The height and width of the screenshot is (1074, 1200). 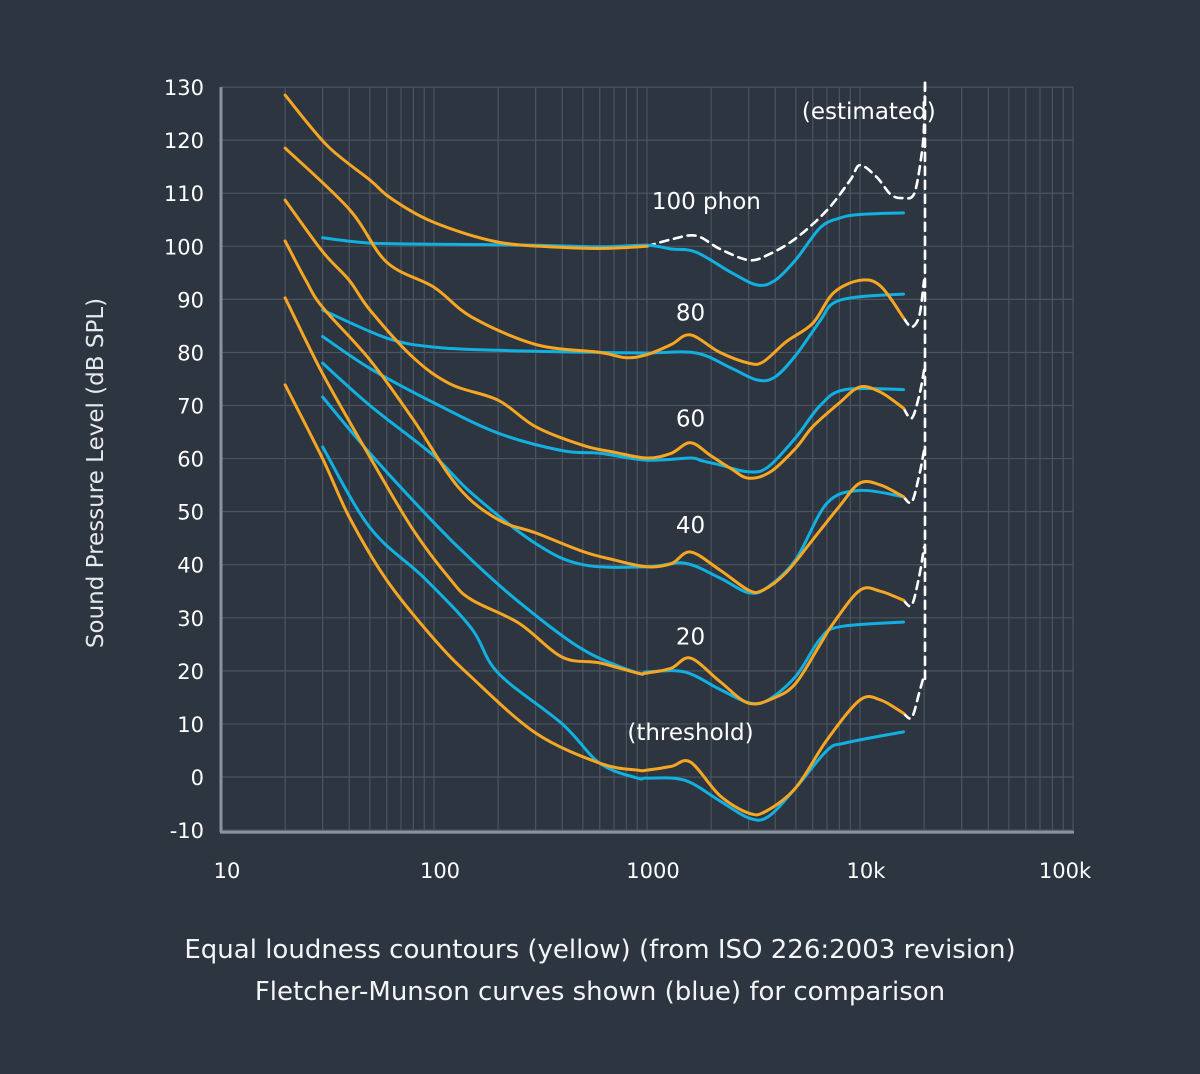 What do you see at coordinates (187, 831) in the screenshot?
I see `y-tick-label: -10` at bounding box center [187, 831].